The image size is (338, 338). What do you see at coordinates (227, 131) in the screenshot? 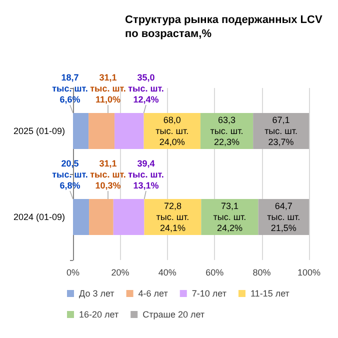
I see `data-label: 63,3 тыс. шт. 22,3%` at bounding box center [227, 131].